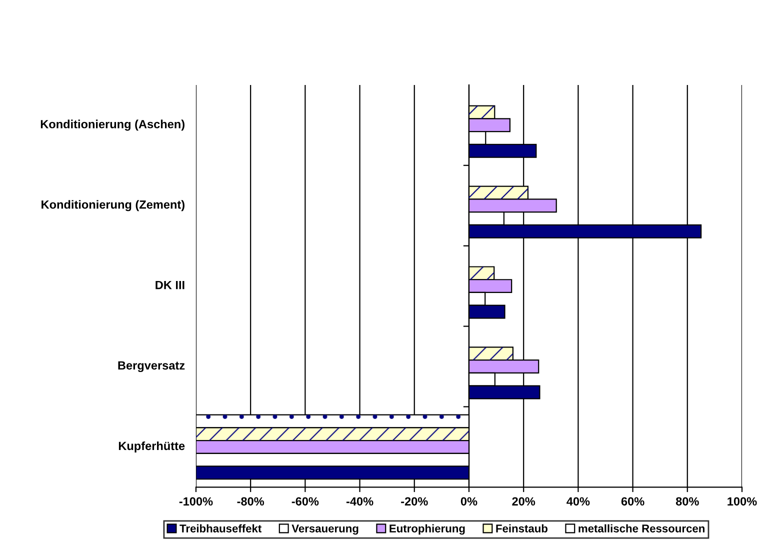 The height and width of the screenshot is (548, 767). What do you see at coordinates (151, 446) in the screenshot?
I see `y-tick-label: Kupferhütte` at bounding box center [151, 446].